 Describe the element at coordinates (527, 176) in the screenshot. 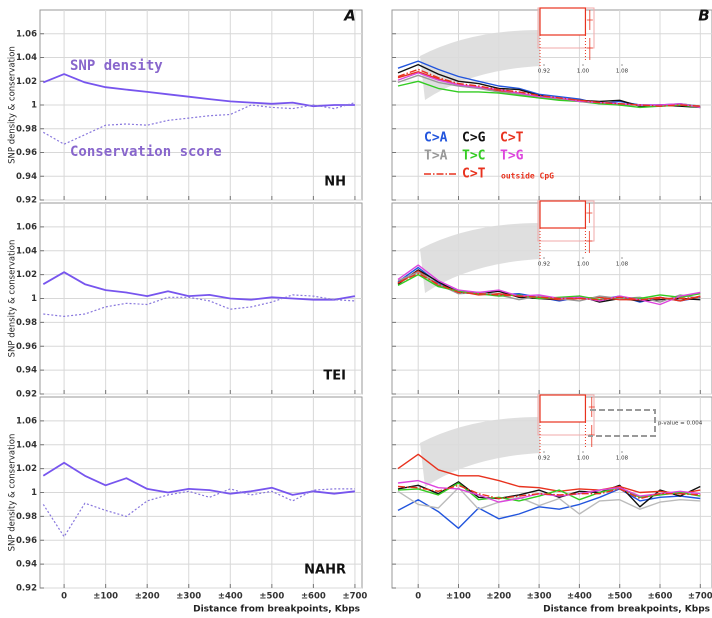

I see `legend-qualifier: outside CpG` at that location.